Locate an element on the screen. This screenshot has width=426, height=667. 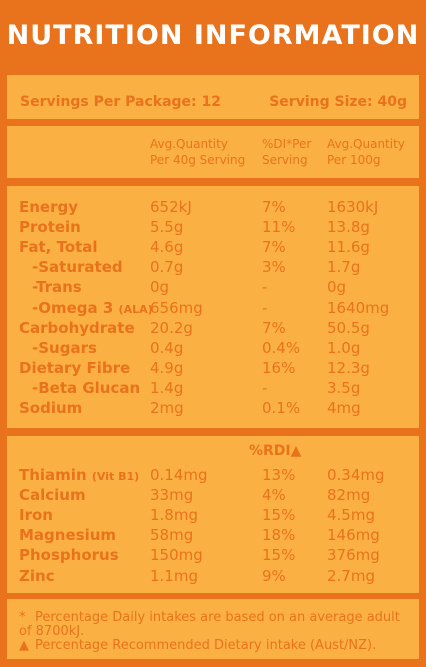
value-per-100g: 4.5mg is located at coordinates (351, 515).